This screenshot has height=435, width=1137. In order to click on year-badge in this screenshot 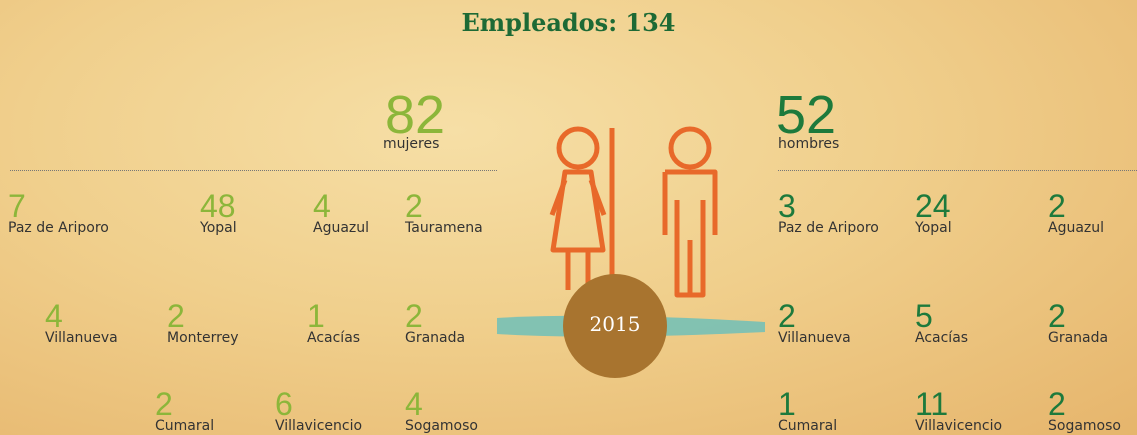, I will do `click(615, 326)`.